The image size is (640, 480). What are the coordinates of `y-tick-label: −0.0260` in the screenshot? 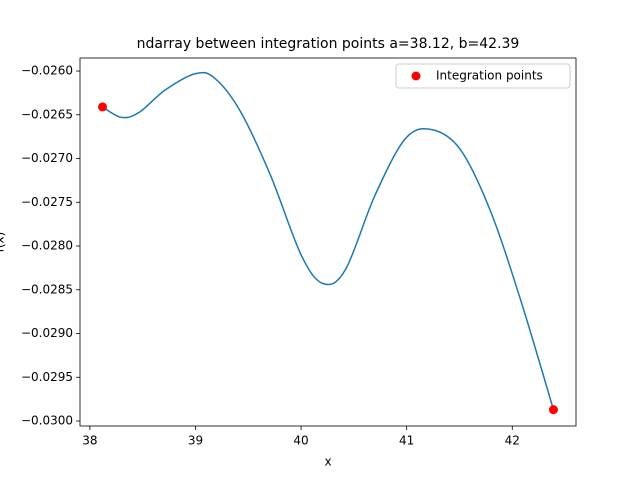 It's located at (47, 71).